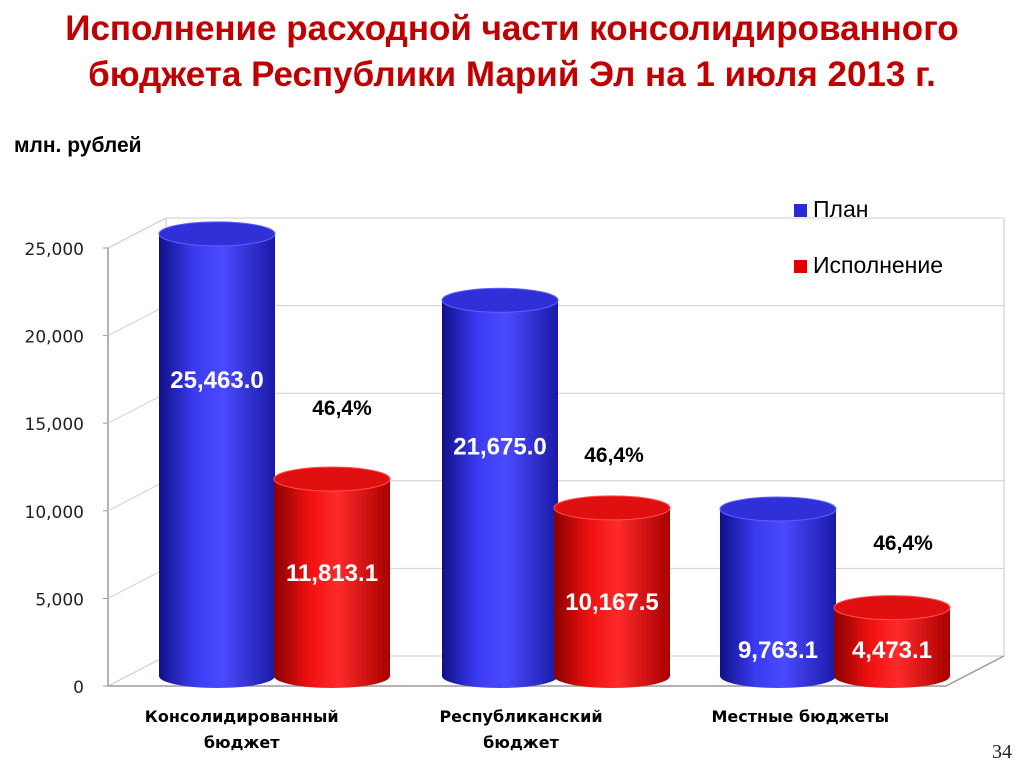 This screenshot has height=768, width=1024. I want to click on bar-plan: 25,463.0, so click(217, 454).